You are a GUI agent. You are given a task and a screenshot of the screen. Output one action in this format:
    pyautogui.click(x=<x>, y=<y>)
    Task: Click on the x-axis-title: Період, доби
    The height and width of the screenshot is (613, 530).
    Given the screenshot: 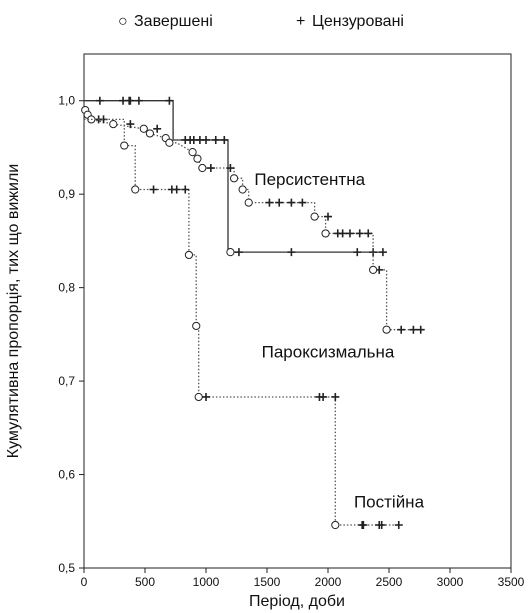 What is the action you would take?
    pyautogui.click(x=297, y=601)
    